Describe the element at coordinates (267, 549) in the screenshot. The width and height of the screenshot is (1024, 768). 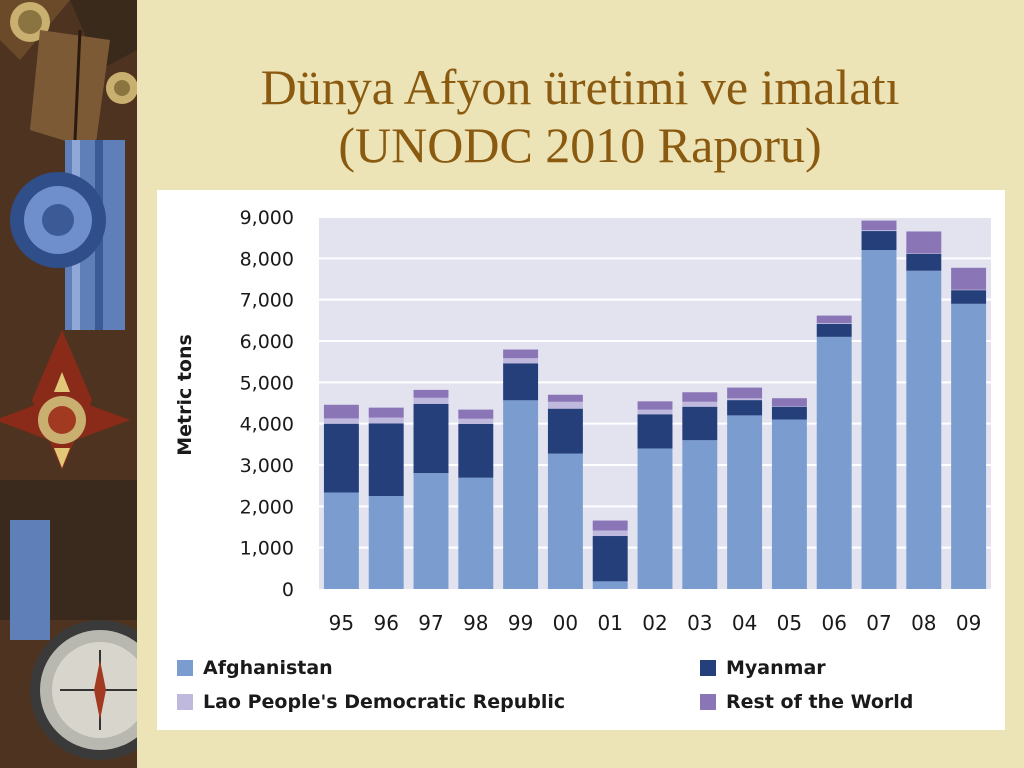
I see `y-tick-label: 1,000` at that location.